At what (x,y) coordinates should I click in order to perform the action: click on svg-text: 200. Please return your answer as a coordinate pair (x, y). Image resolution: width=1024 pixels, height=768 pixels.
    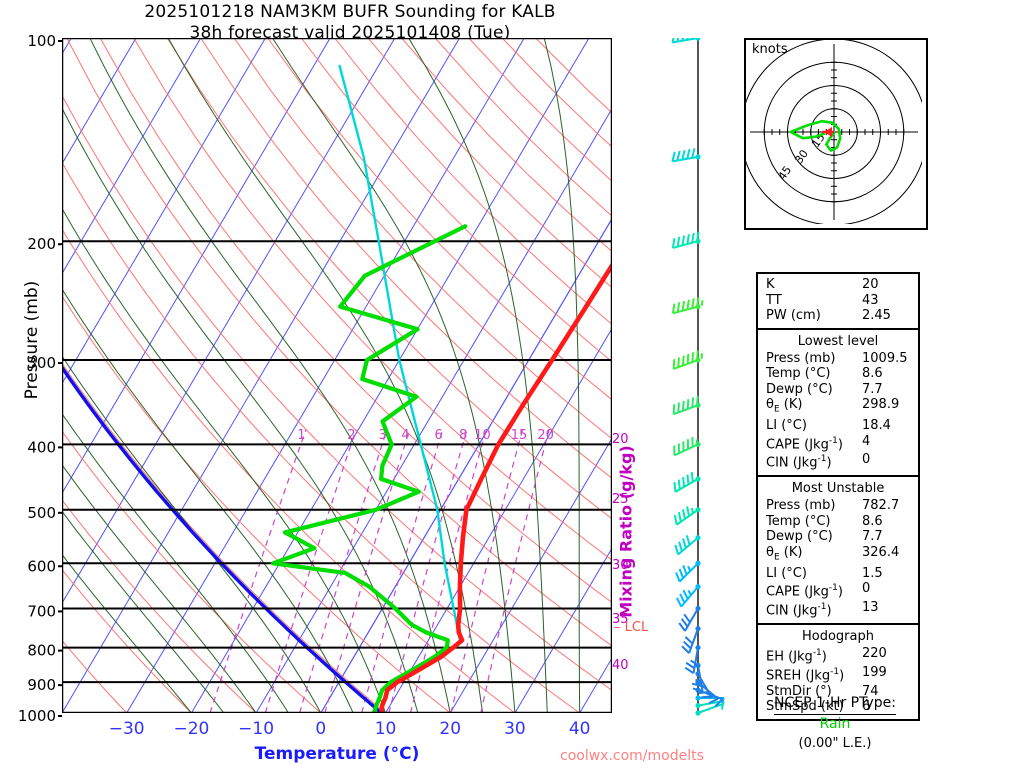
    Looking at the image, I should click on (41, 244).